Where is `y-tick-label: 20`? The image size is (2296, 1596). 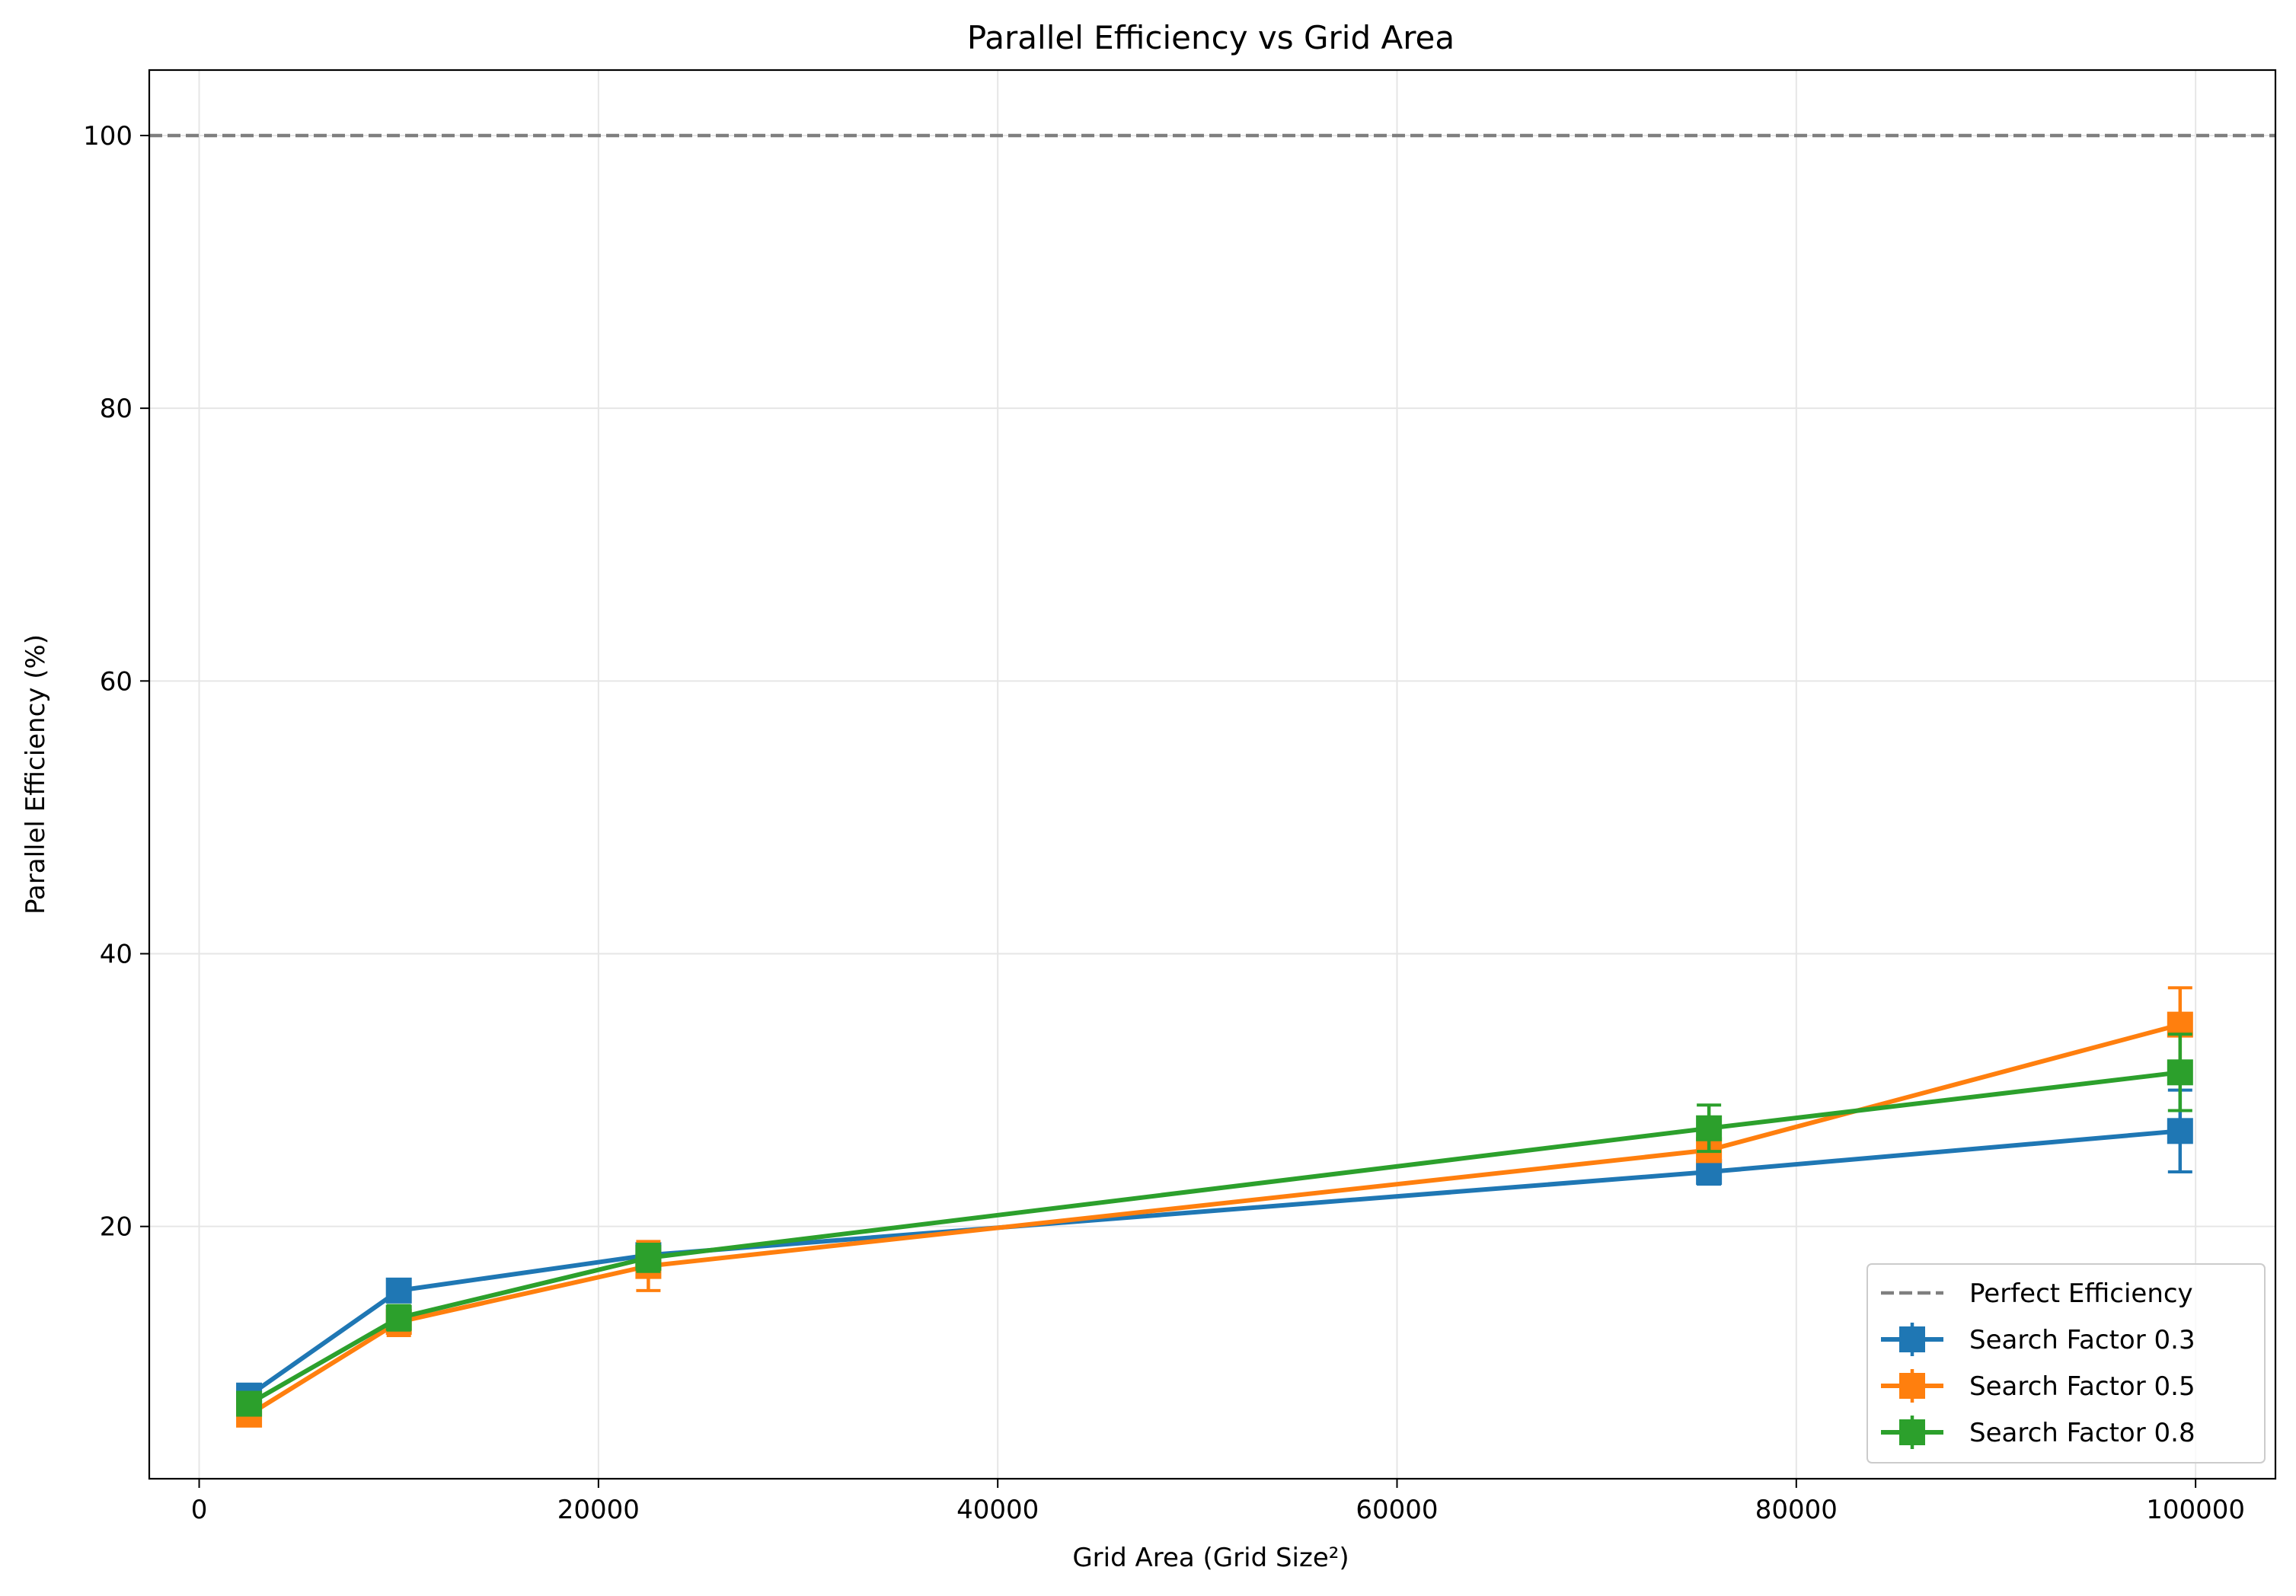
y-tick-label: 20 is located at coordinates (117, 1227).